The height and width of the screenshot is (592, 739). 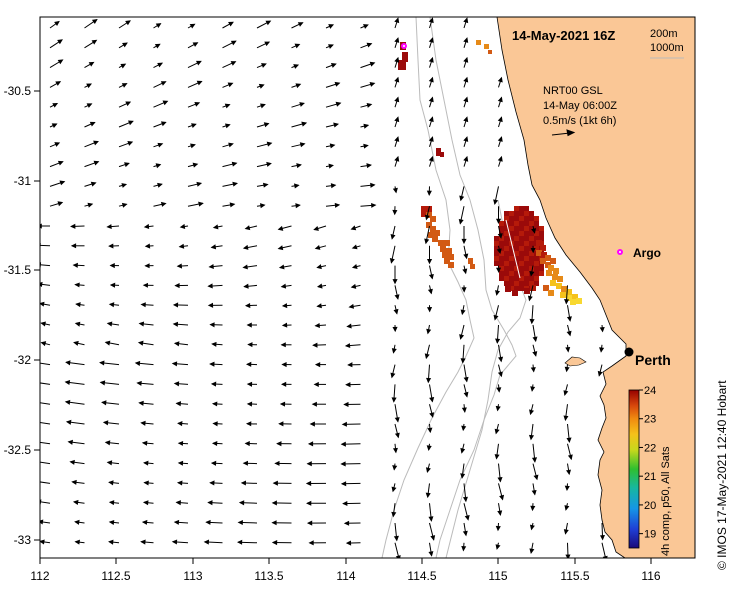 I want to click on isobath-200m, so click(x=473, y=287).